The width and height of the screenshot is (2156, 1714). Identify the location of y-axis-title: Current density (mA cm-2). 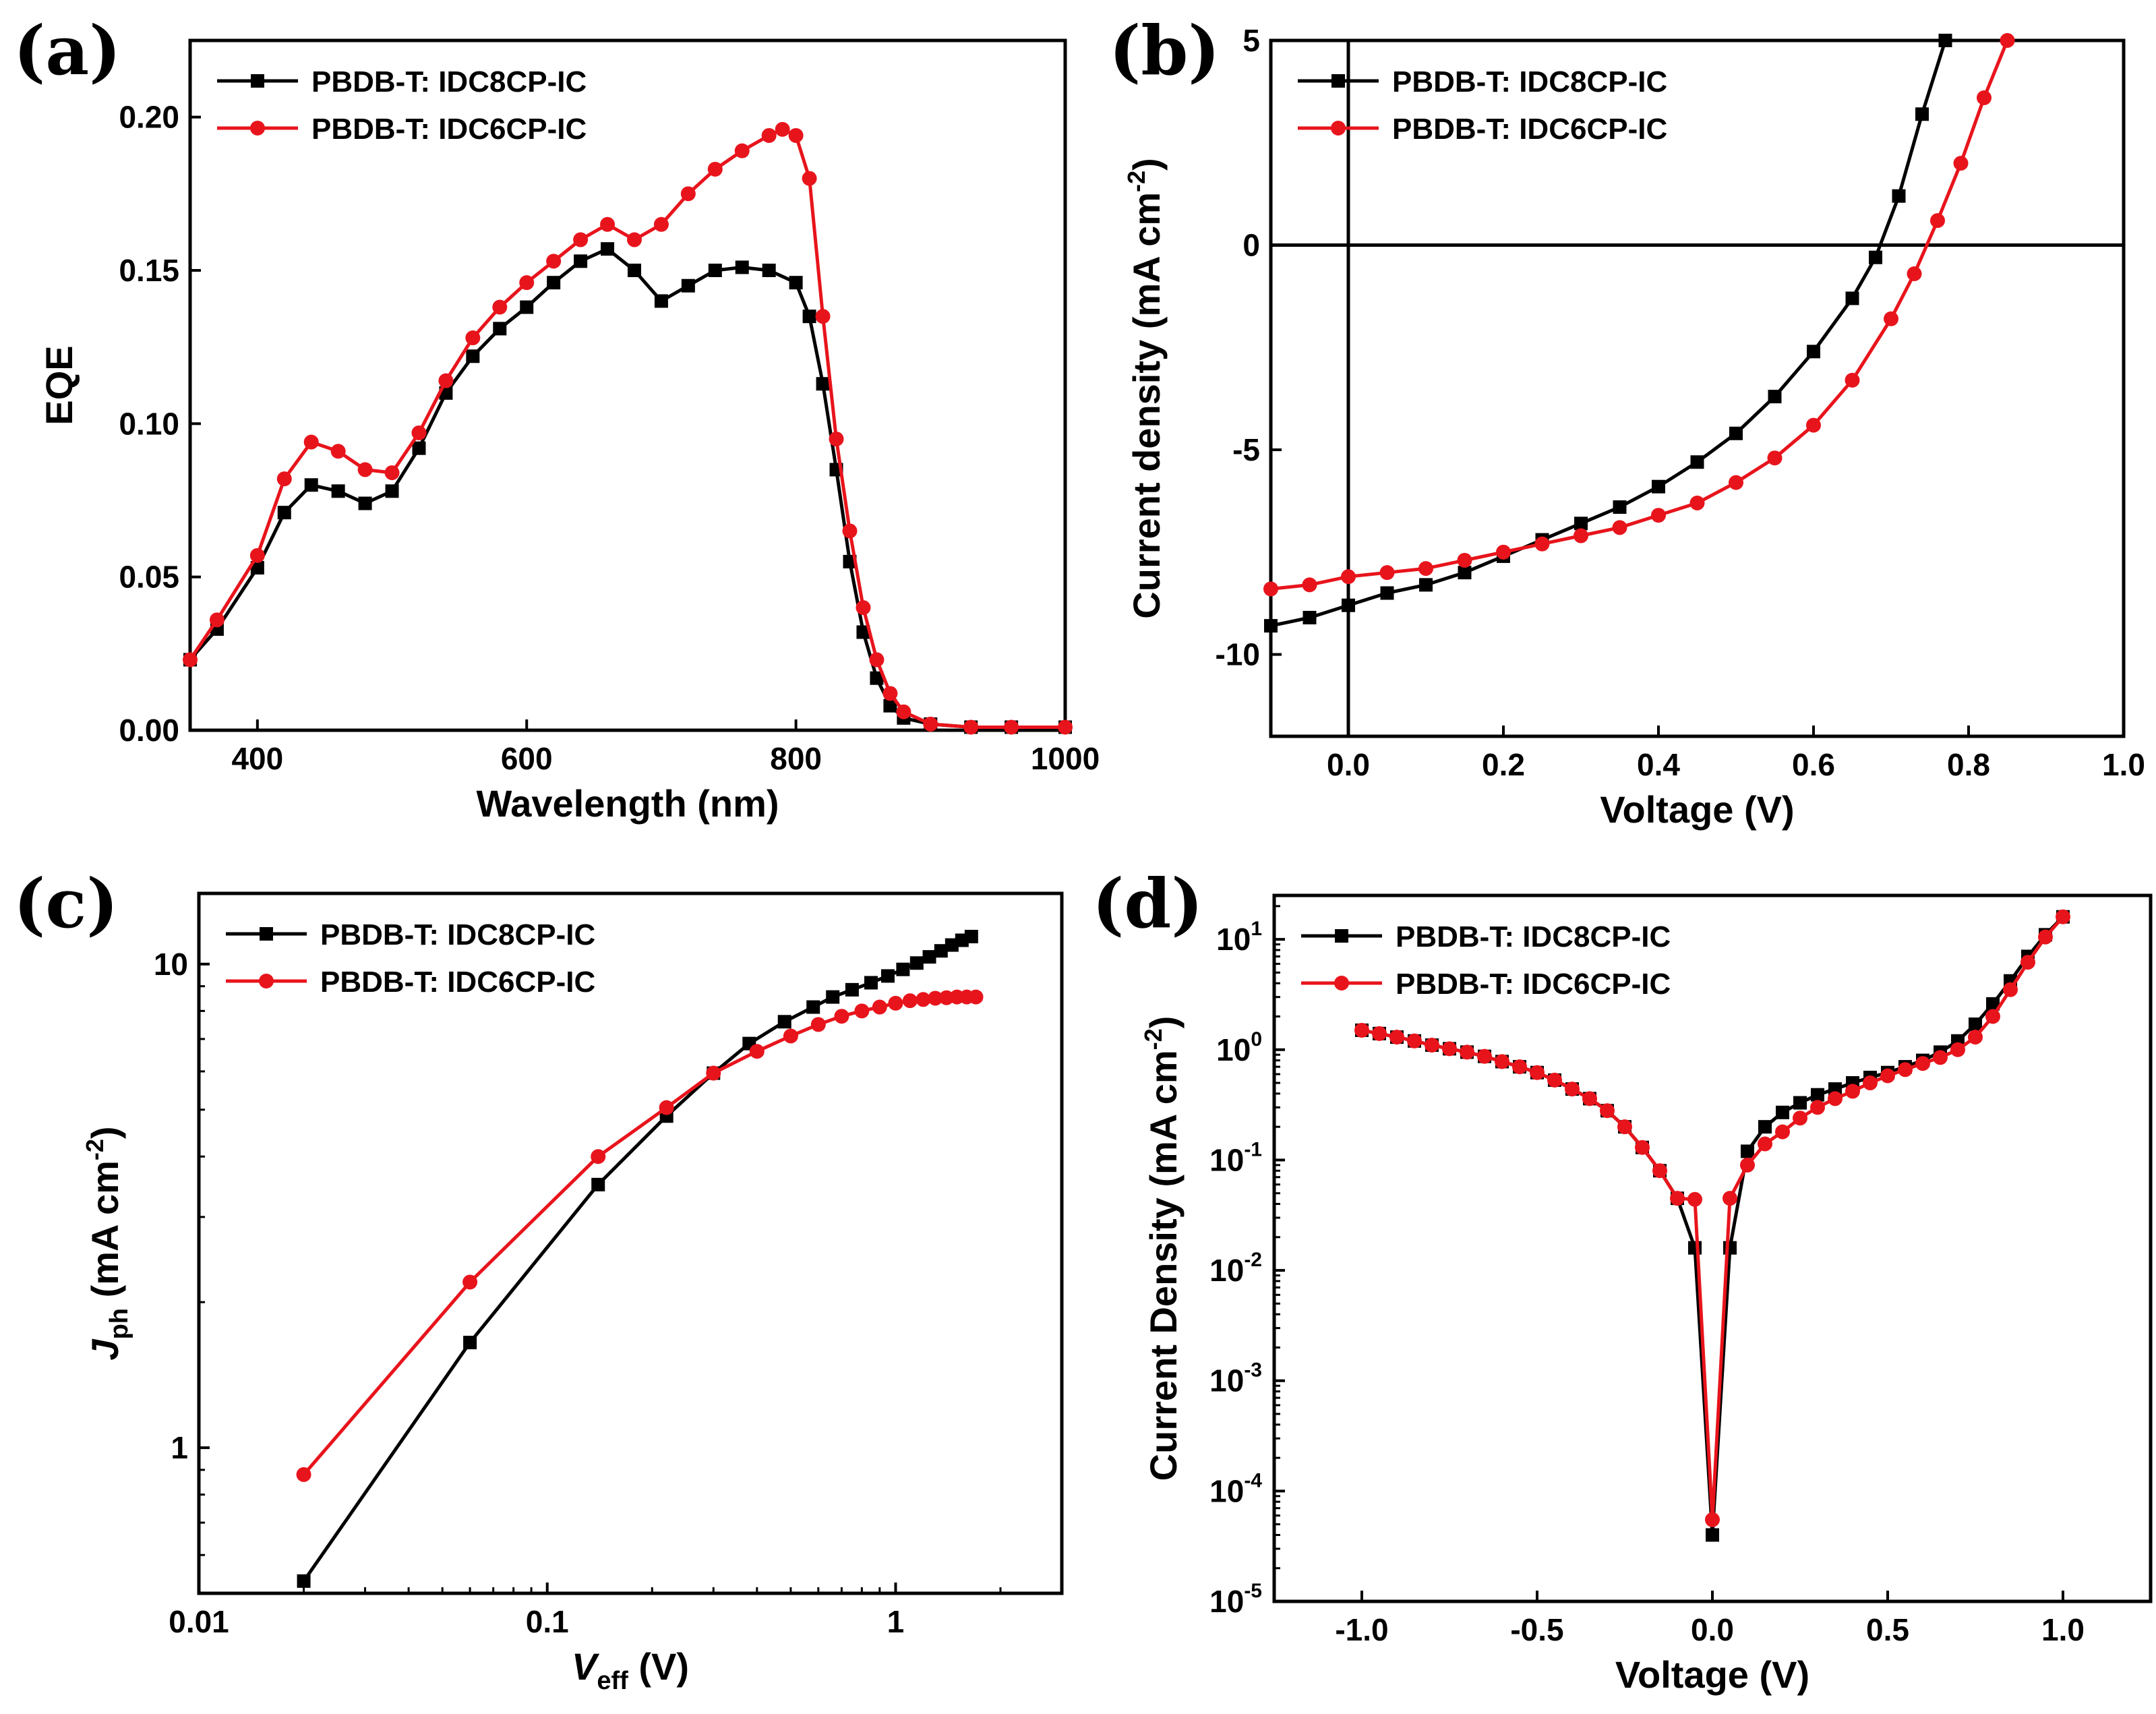
(1145, 388).